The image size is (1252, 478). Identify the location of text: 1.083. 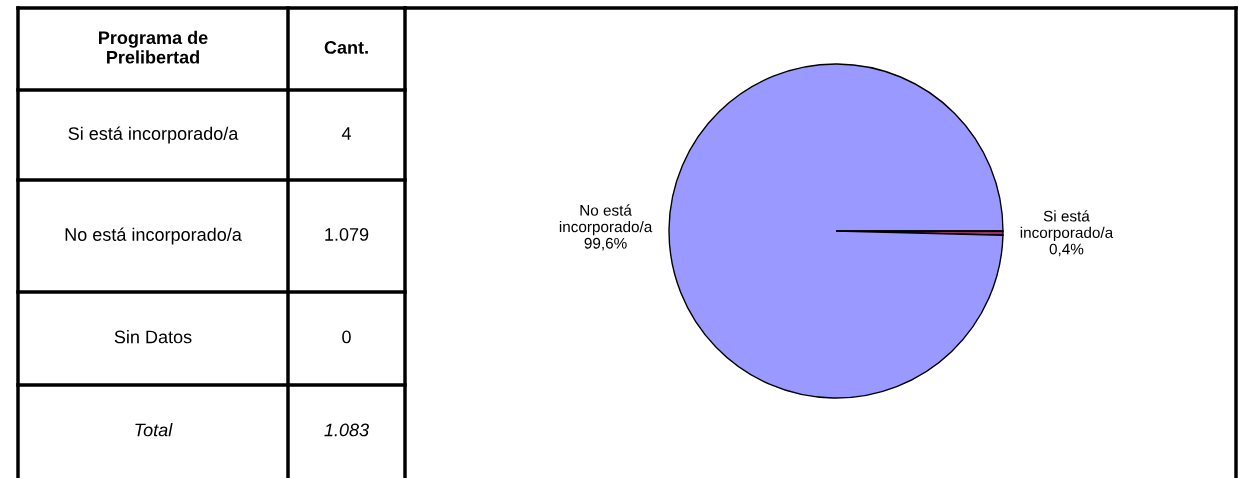
(346, 430).